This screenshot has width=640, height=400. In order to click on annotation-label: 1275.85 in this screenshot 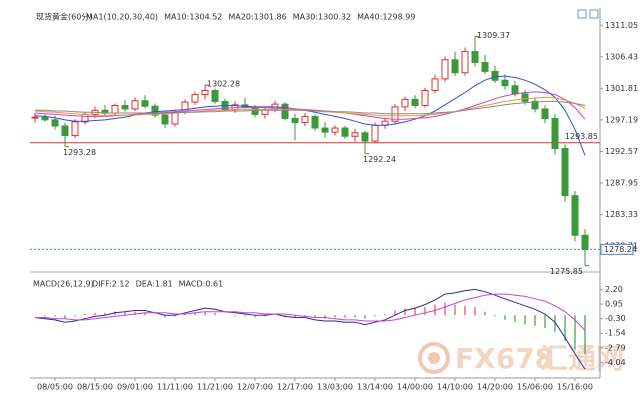, I will do `click(566, 271)`.